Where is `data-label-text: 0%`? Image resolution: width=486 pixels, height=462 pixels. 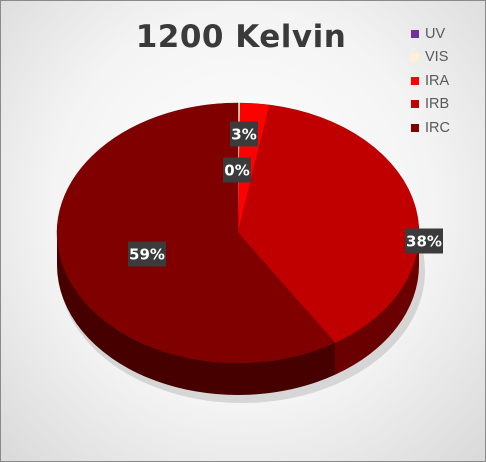
data-label-text: 0% is located at coordinates (236, 171).